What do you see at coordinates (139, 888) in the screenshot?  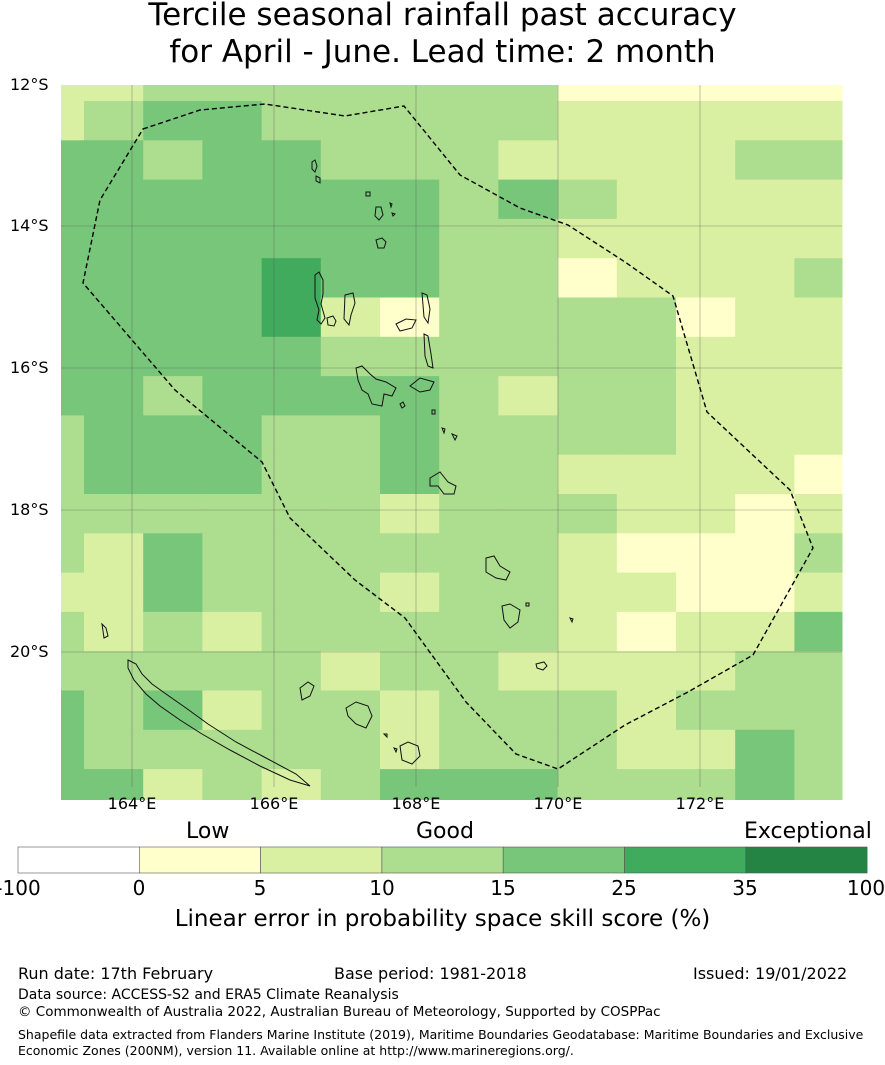 I see `colorbar-tick-0: 0` at bounding box center [139, 888].